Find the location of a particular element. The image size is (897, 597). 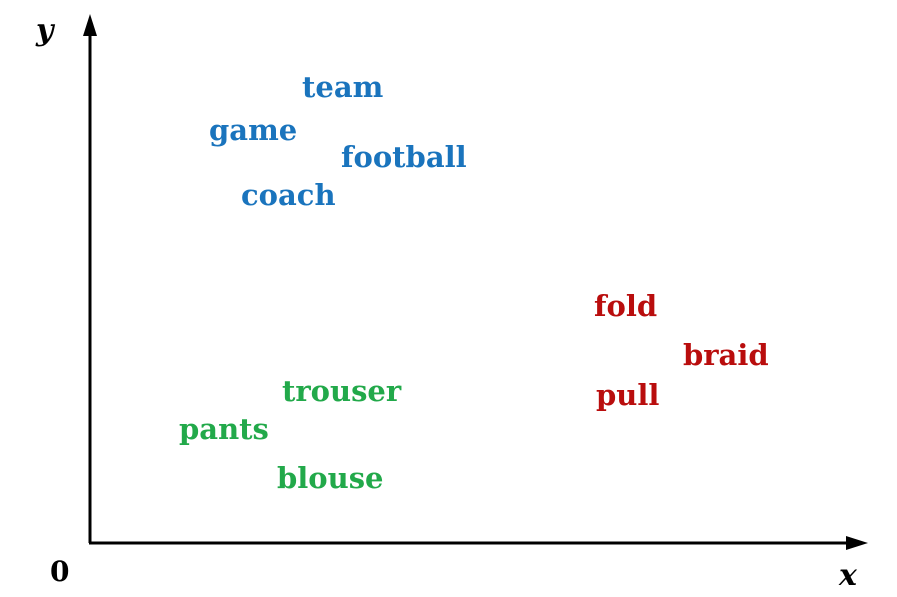

word-fold: fold is located at coordinates (626, 306).